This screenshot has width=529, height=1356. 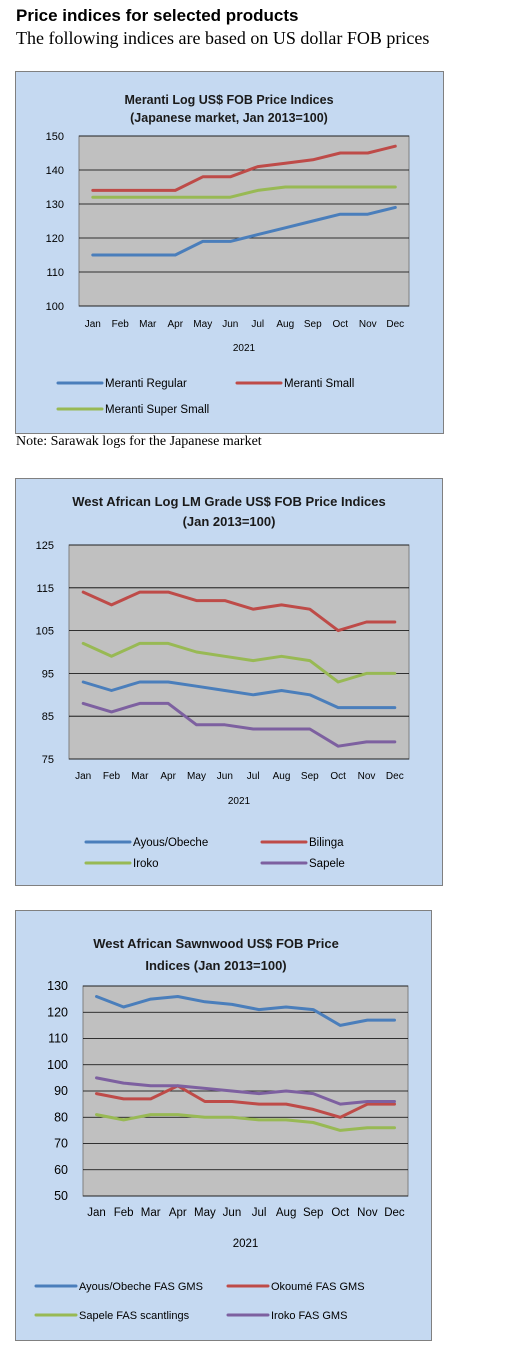 I want to click on legend-label: Sapele FAS scantlings, so click(x=134, y=1316).